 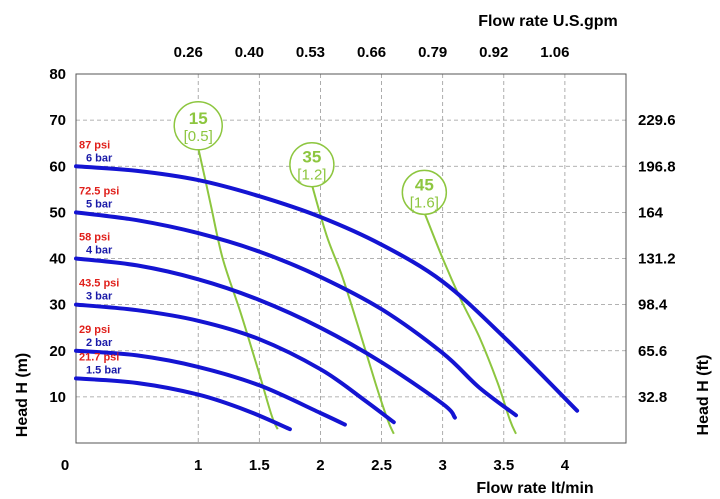 What do you see at coordinates (432, 52) in the screenshot?
I see `x2-tick-4: 0.79` at bounding box center [432, 52].